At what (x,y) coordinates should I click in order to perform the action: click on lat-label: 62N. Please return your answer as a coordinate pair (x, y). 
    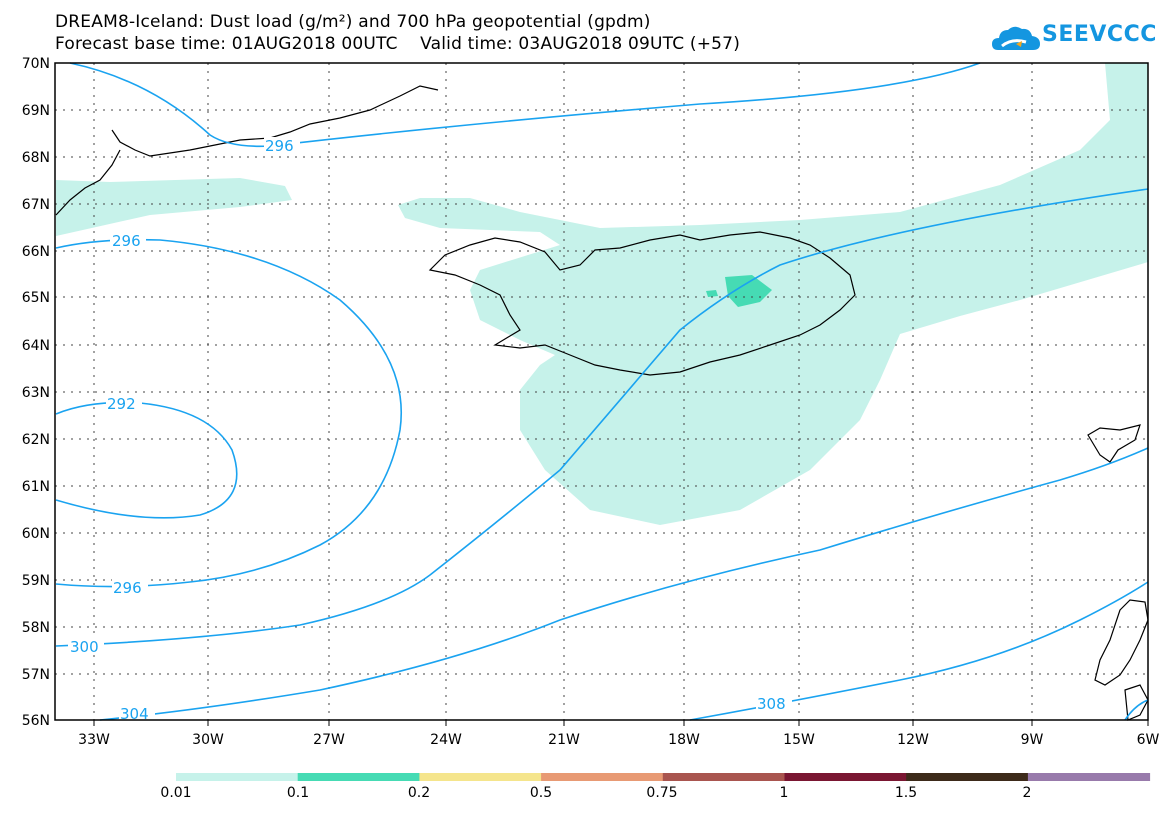
    Looking at the image, I should click on (36, 440).